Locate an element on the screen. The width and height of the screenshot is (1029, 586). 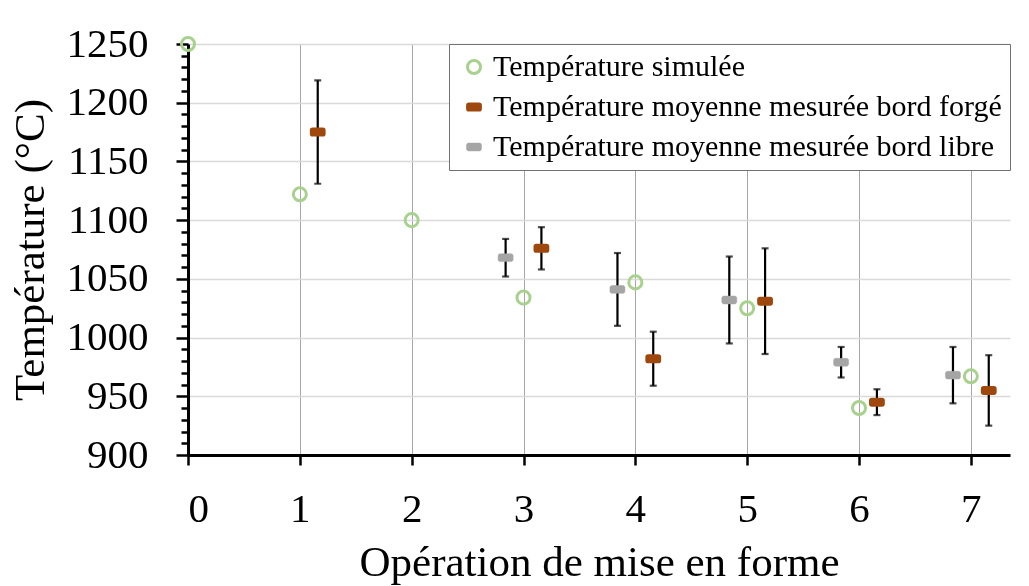
x-tick-label: 5 is located at coordinates (747, 507).